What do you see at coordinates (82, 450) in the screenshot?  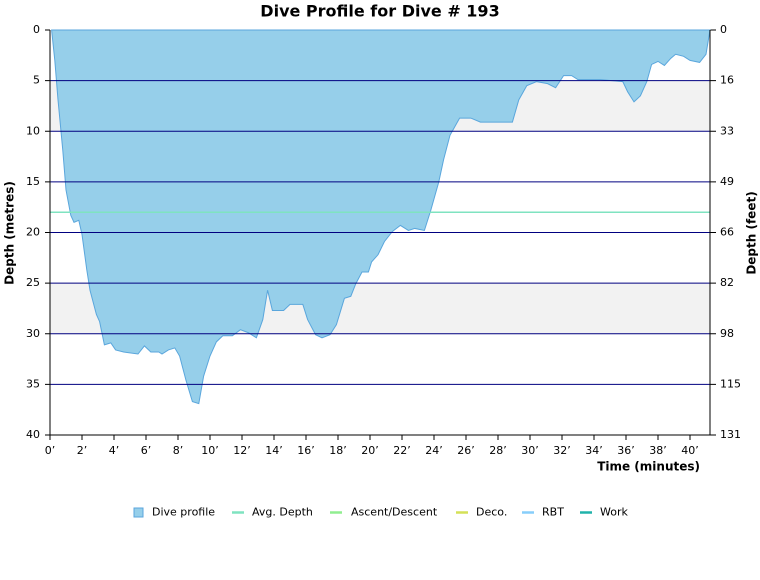 I see `x-tick-label: 2’` at bounding box center [82, 450].